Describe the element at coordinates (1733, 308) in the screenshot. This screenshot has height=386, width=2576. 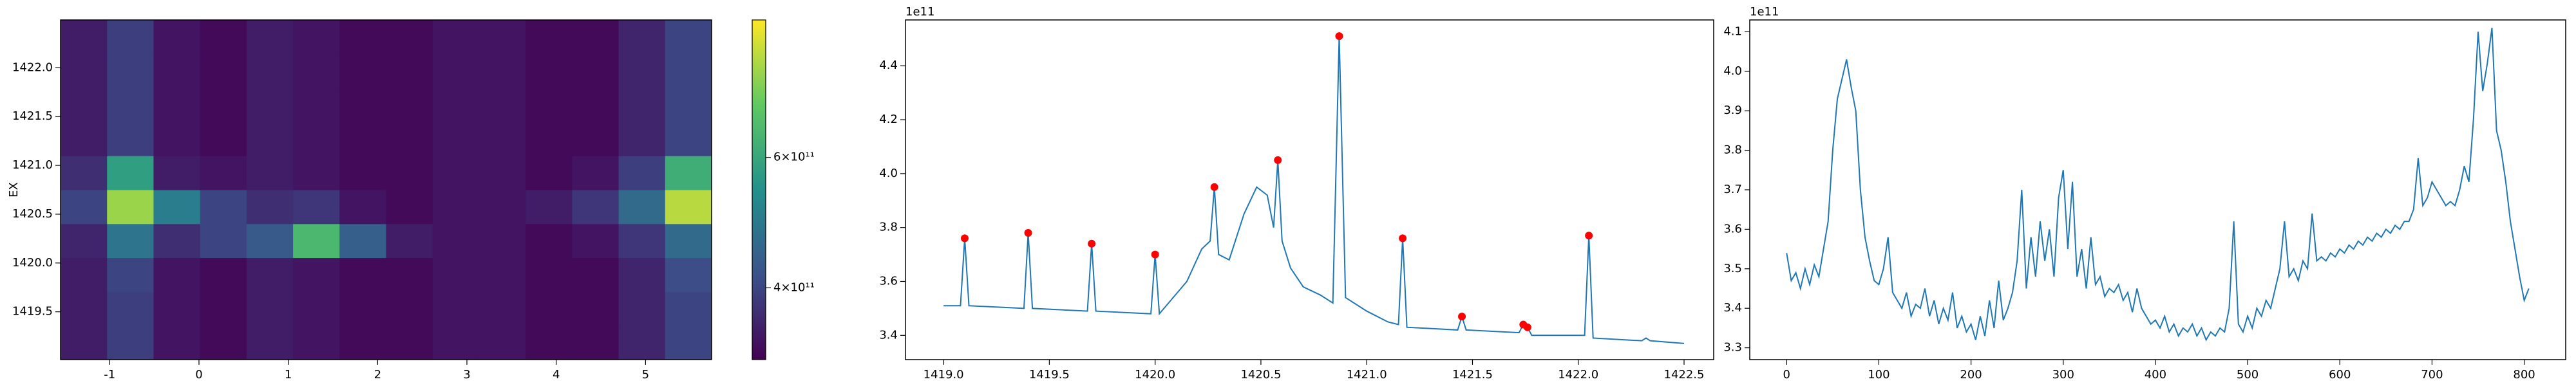
I see `y-tick-label: 3.4` at that location.